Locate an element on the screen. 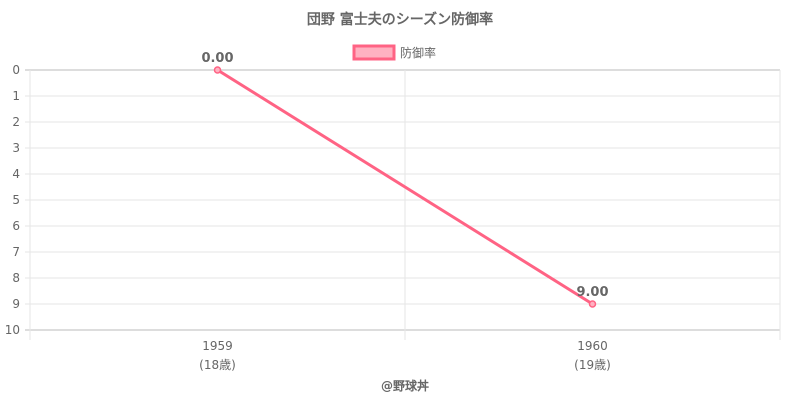 Image resolution: width=800 pixels, height=400 pixels. legend: 防御率 is located at coordinates (394, 52).